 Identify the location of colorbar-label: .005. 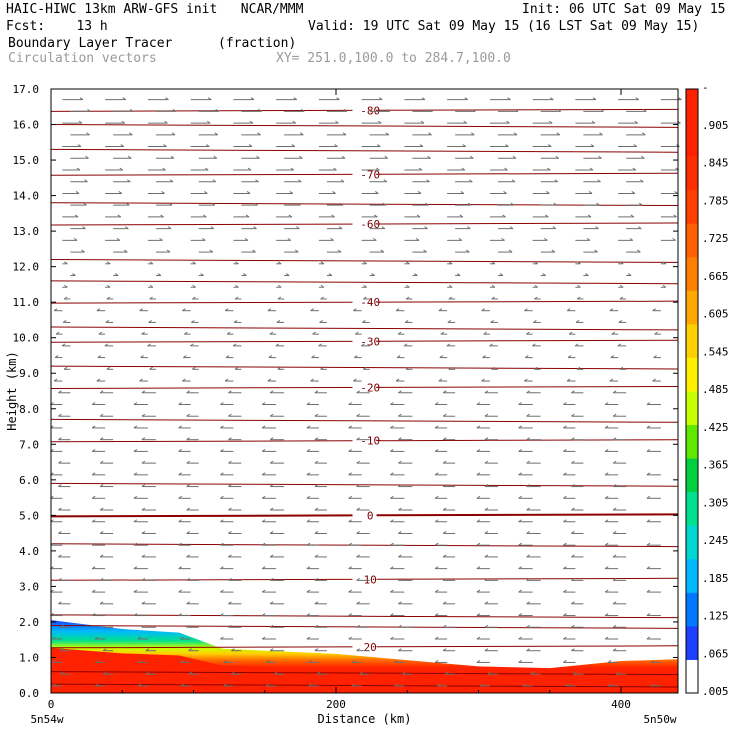
(715, 691).